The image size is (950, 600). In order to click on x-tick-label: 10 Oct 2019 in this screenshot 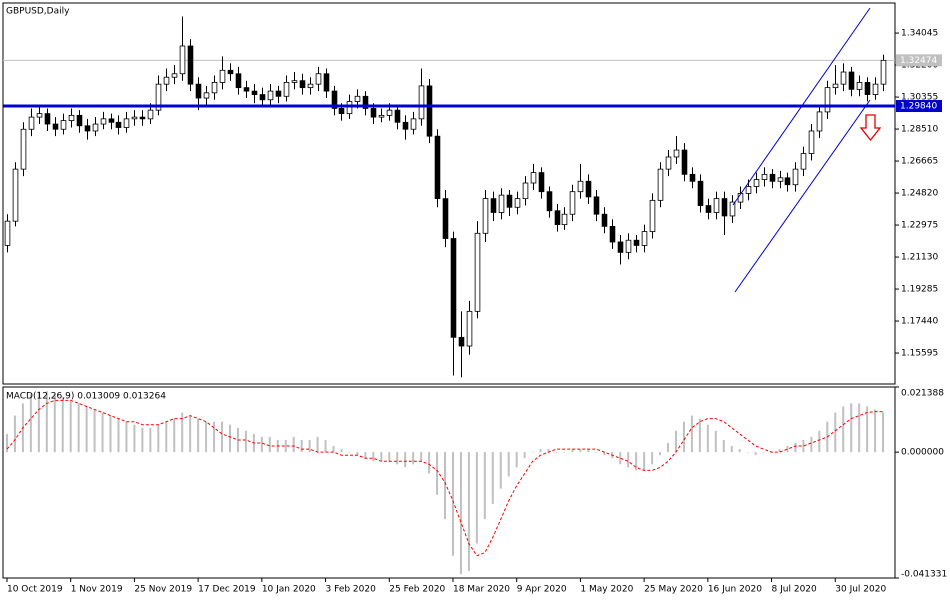, I will do `click(35, 590)`.